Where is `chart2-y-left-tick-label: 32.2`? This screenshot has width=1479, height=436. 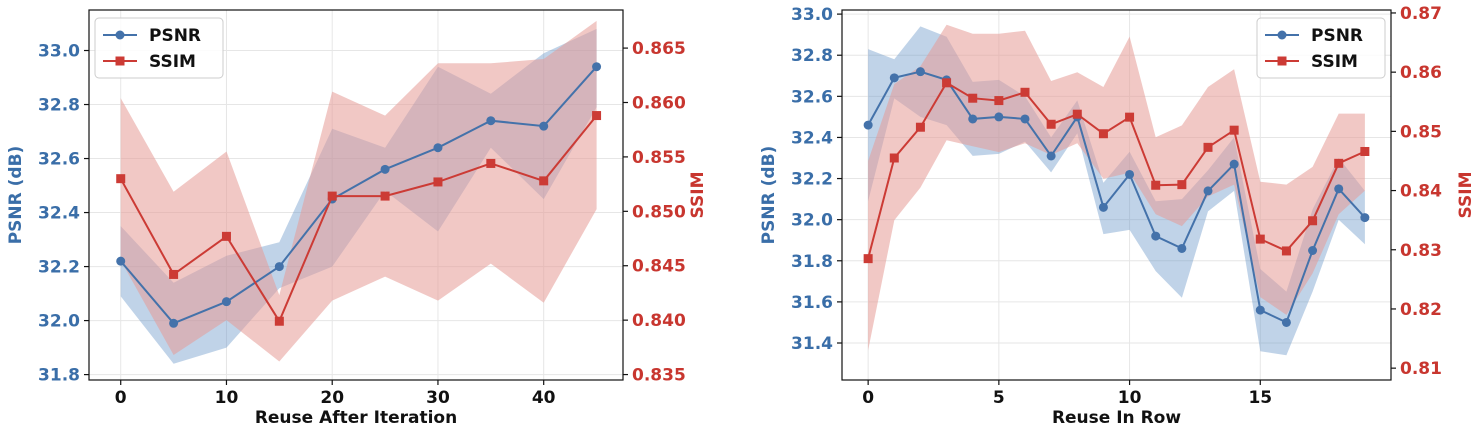
chart2-y-left-tick-label: 32.2 is located at coordinates (812, 180).